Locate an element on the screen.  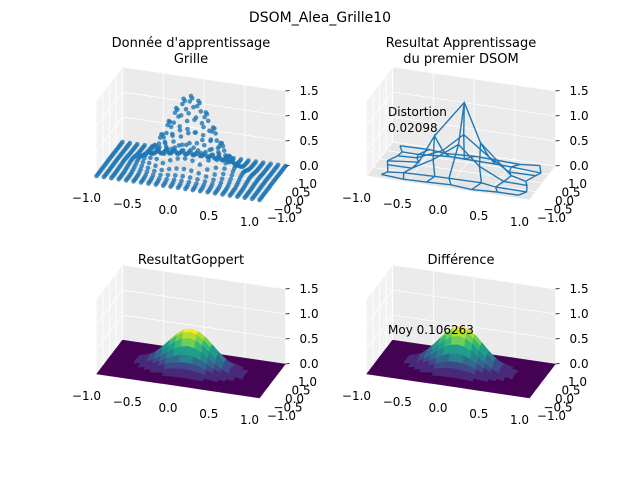
y-tick-label: 0.0 is located at coordinates (564, 399).